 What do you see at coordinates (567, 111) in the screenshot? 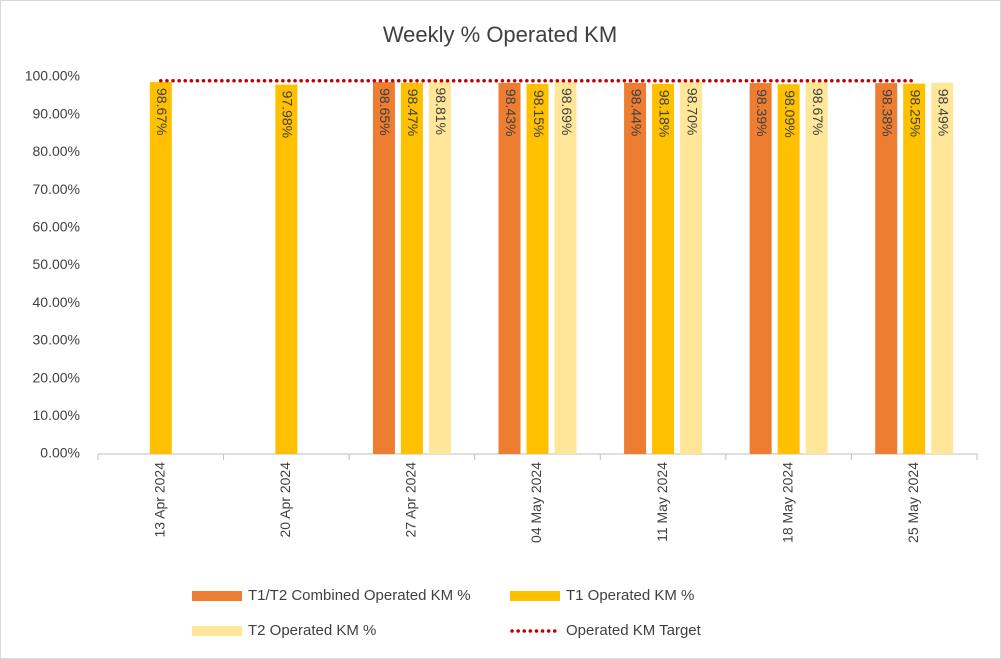
I see `data-label: 98.69%` at bounding box center [567, 111].